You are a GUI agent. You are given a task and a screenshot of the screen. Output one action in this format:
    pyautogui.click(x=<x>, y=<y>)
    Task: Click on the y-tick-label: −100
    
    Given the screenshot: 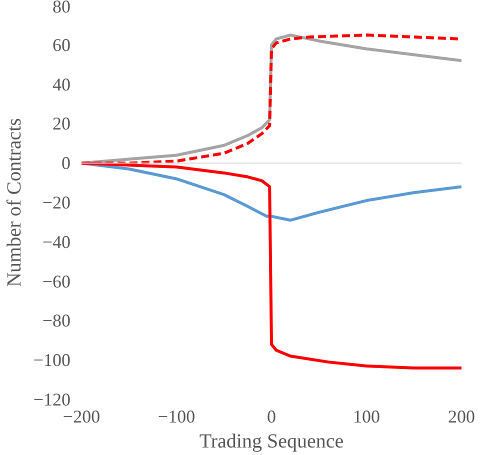 What is the action you would take?
    pyautogui.click(x=52, y=360)
    